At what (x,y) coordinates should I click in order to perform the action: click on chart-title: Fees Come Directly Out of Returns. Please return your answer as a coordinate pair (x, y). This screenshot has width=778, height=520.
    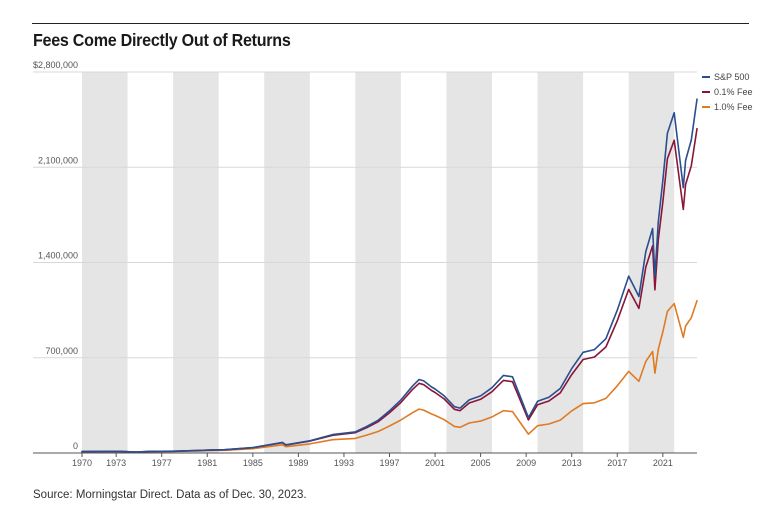
    Looking at the image, I should click on (162, 40).